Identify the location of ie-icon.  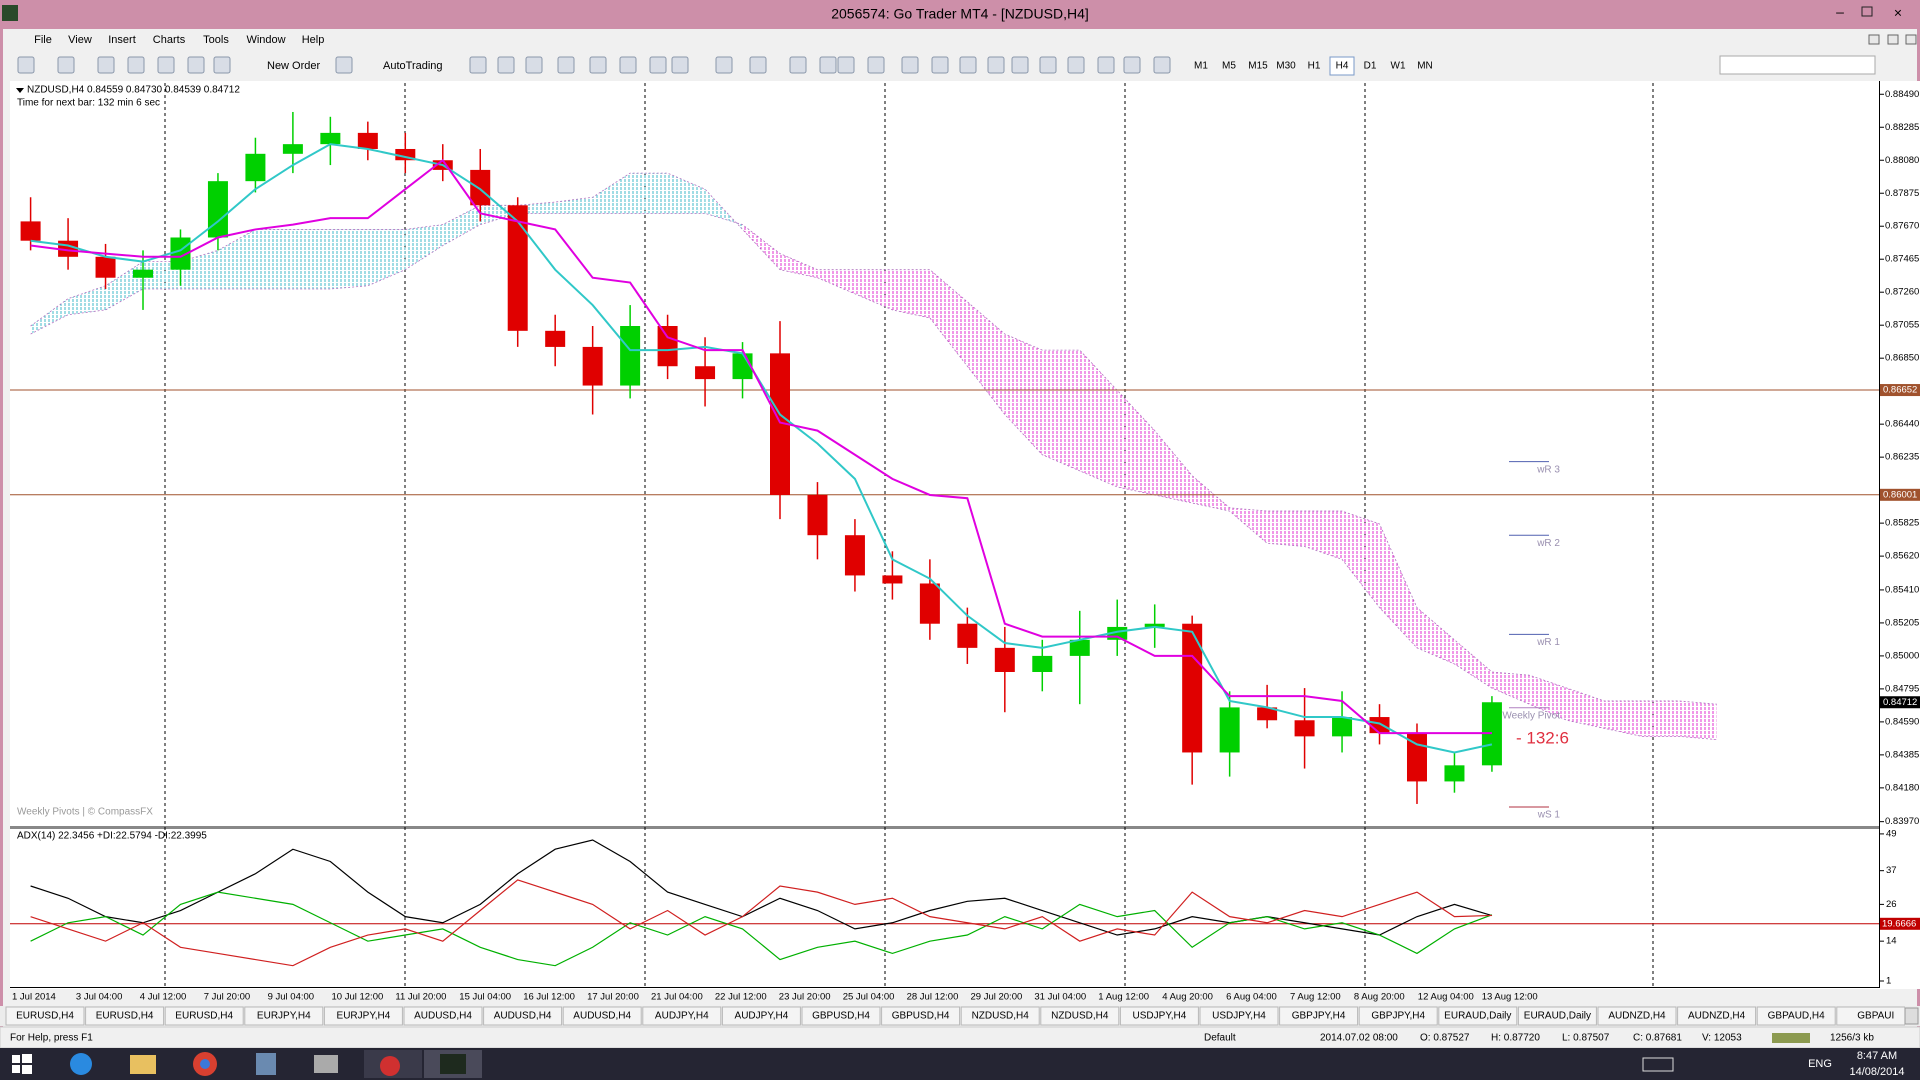
(81, 1064).